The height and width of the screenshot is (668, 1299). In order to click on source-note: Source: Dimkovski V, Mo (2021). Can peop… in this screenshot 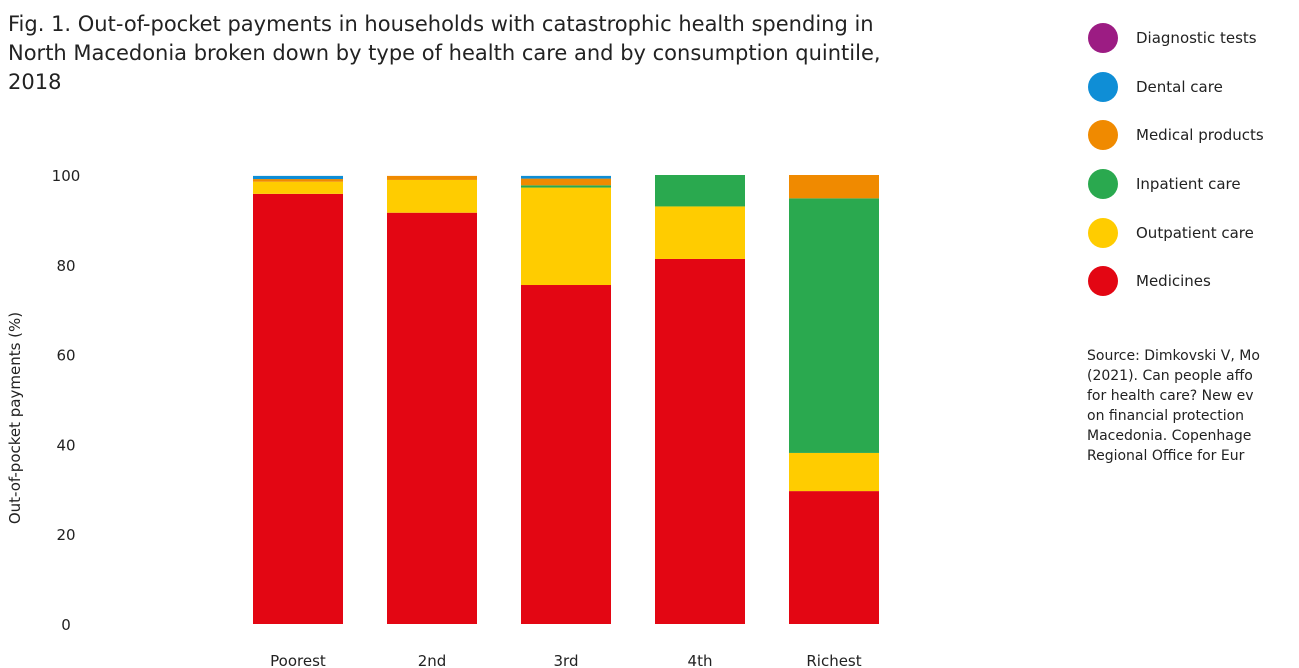, I will do `click(1173, 406)`.